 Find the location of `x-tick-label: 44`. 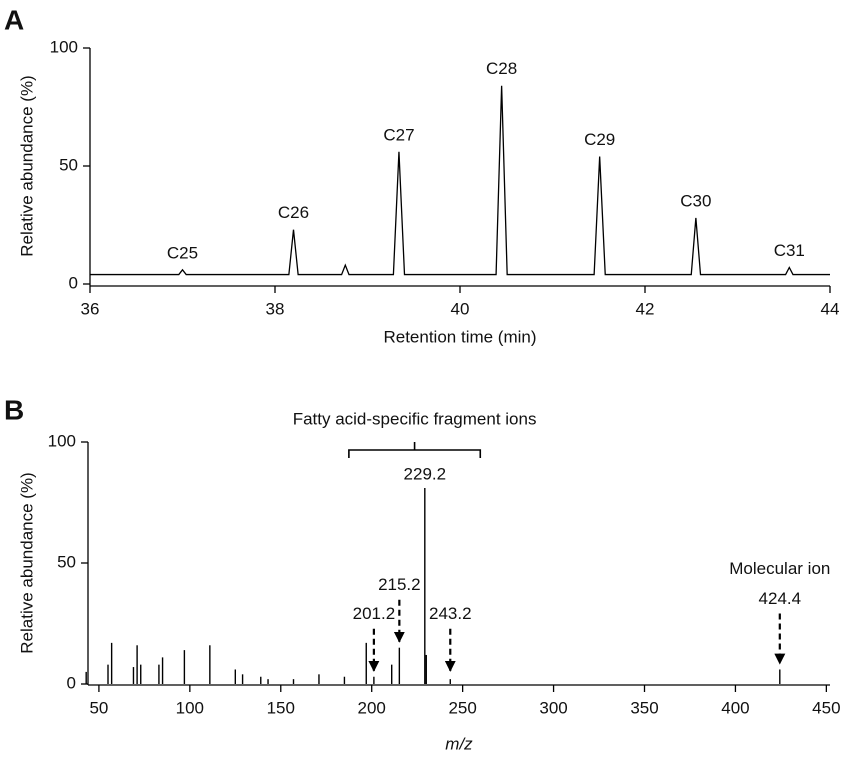

x-tick-label: 44 is located at coordinates (830, 308).